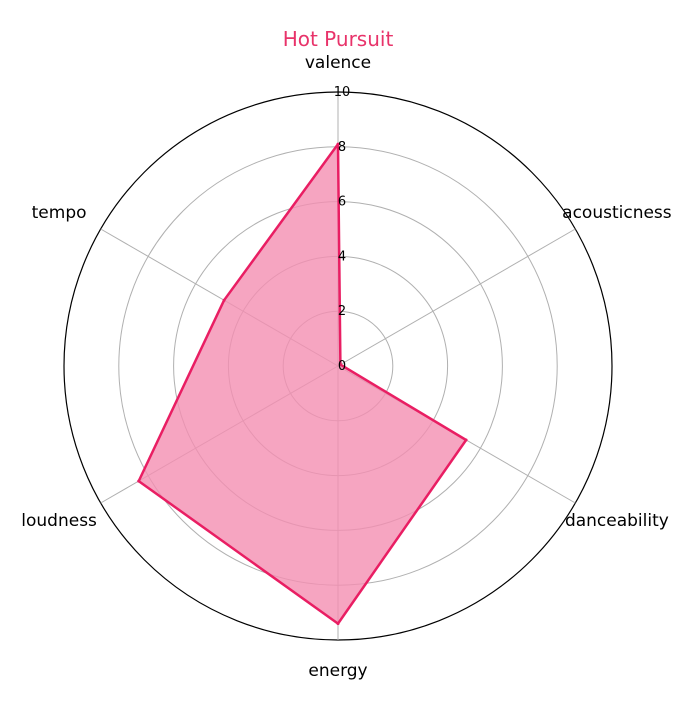 Image resolution: width=693 pixels, height=721 pixels. What do you see at coordinates (466, 440) in the screenshot?
I see `data-point-danceability` at bounding box center [466, 440].